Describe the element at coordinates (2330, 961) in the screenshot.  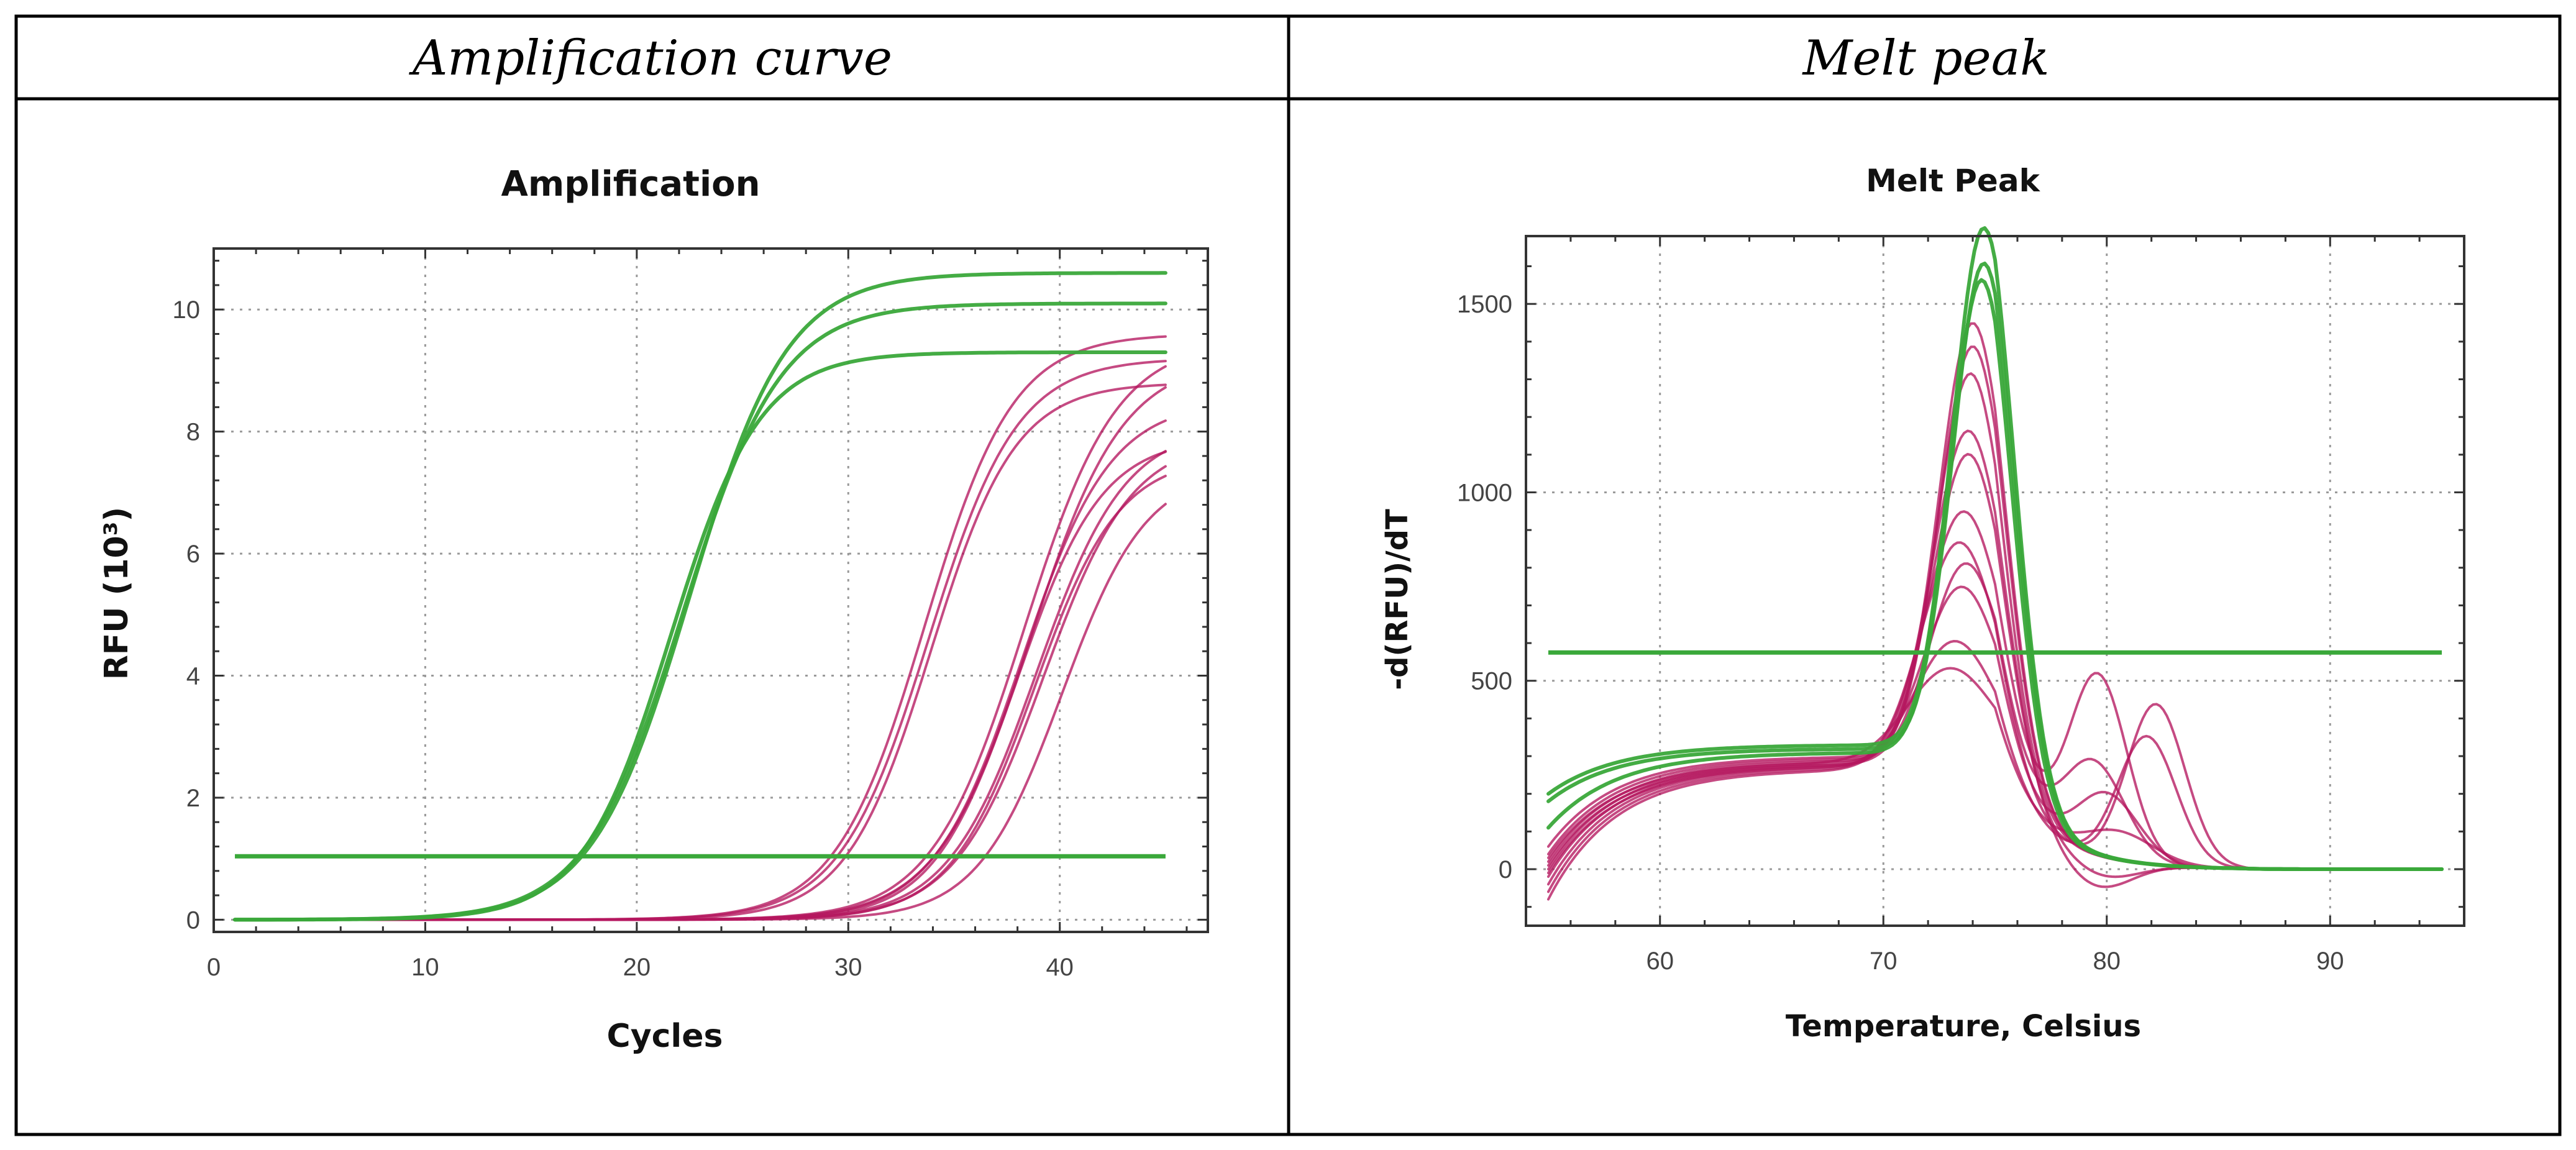
I see `melt-peak-x-tick-label: 90` at that location.